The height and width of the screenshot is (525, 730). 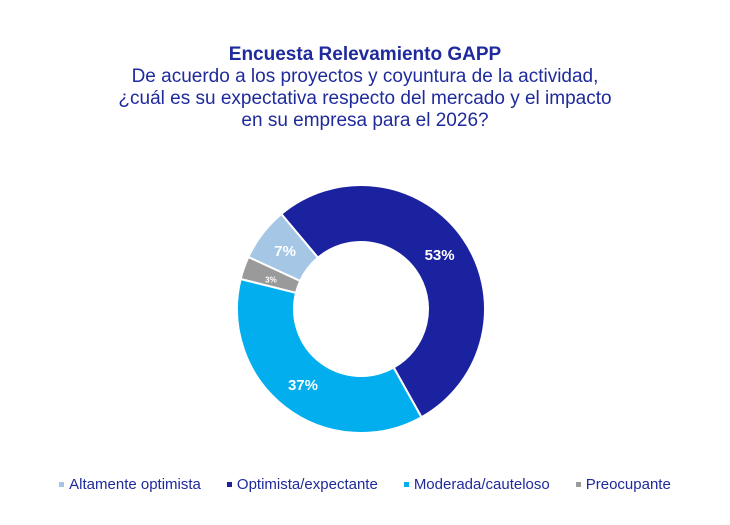 I want to click on data-label: 53%, so click(x=440, y=255).